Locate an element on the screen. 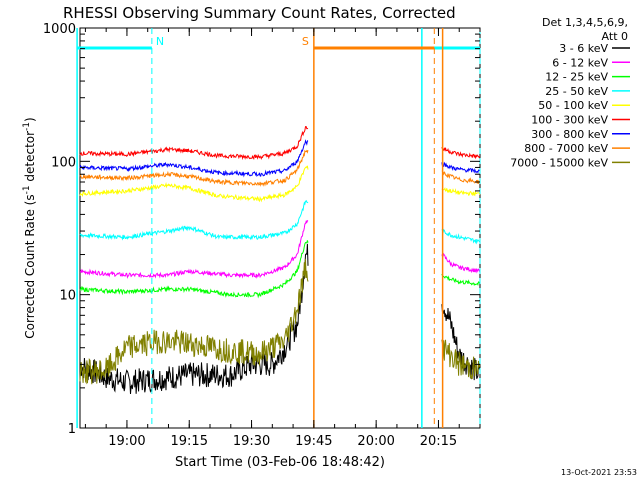  y-axis-label: Corrected Count Rate (s-1 detector-1) is located at coordinates (29, 227).